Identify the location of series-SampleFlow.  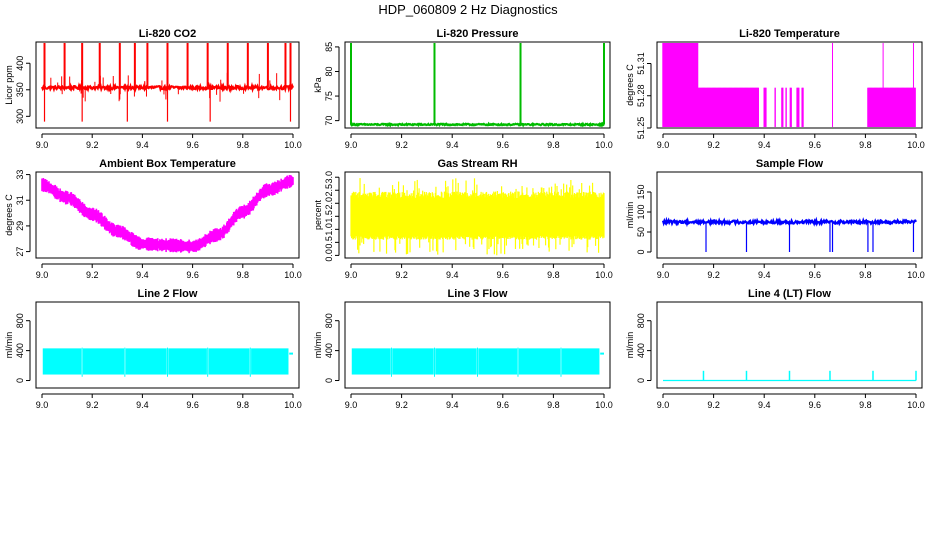
(789, 234).